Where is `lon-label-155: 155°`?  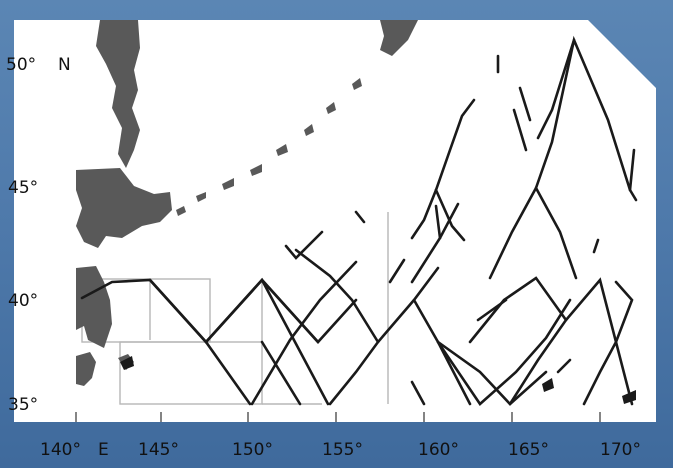
lon-label-155: 155° is located at coordinates (342, 450).